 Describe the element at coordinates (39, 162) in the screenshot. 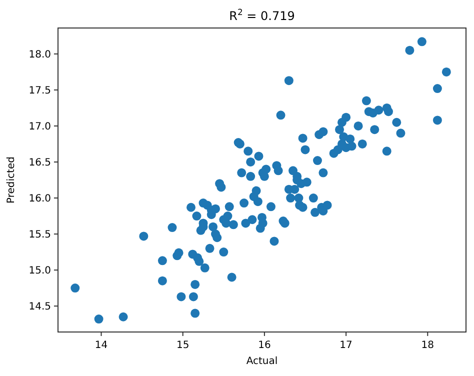

I see `y-tick-label: 16.5` at that location.